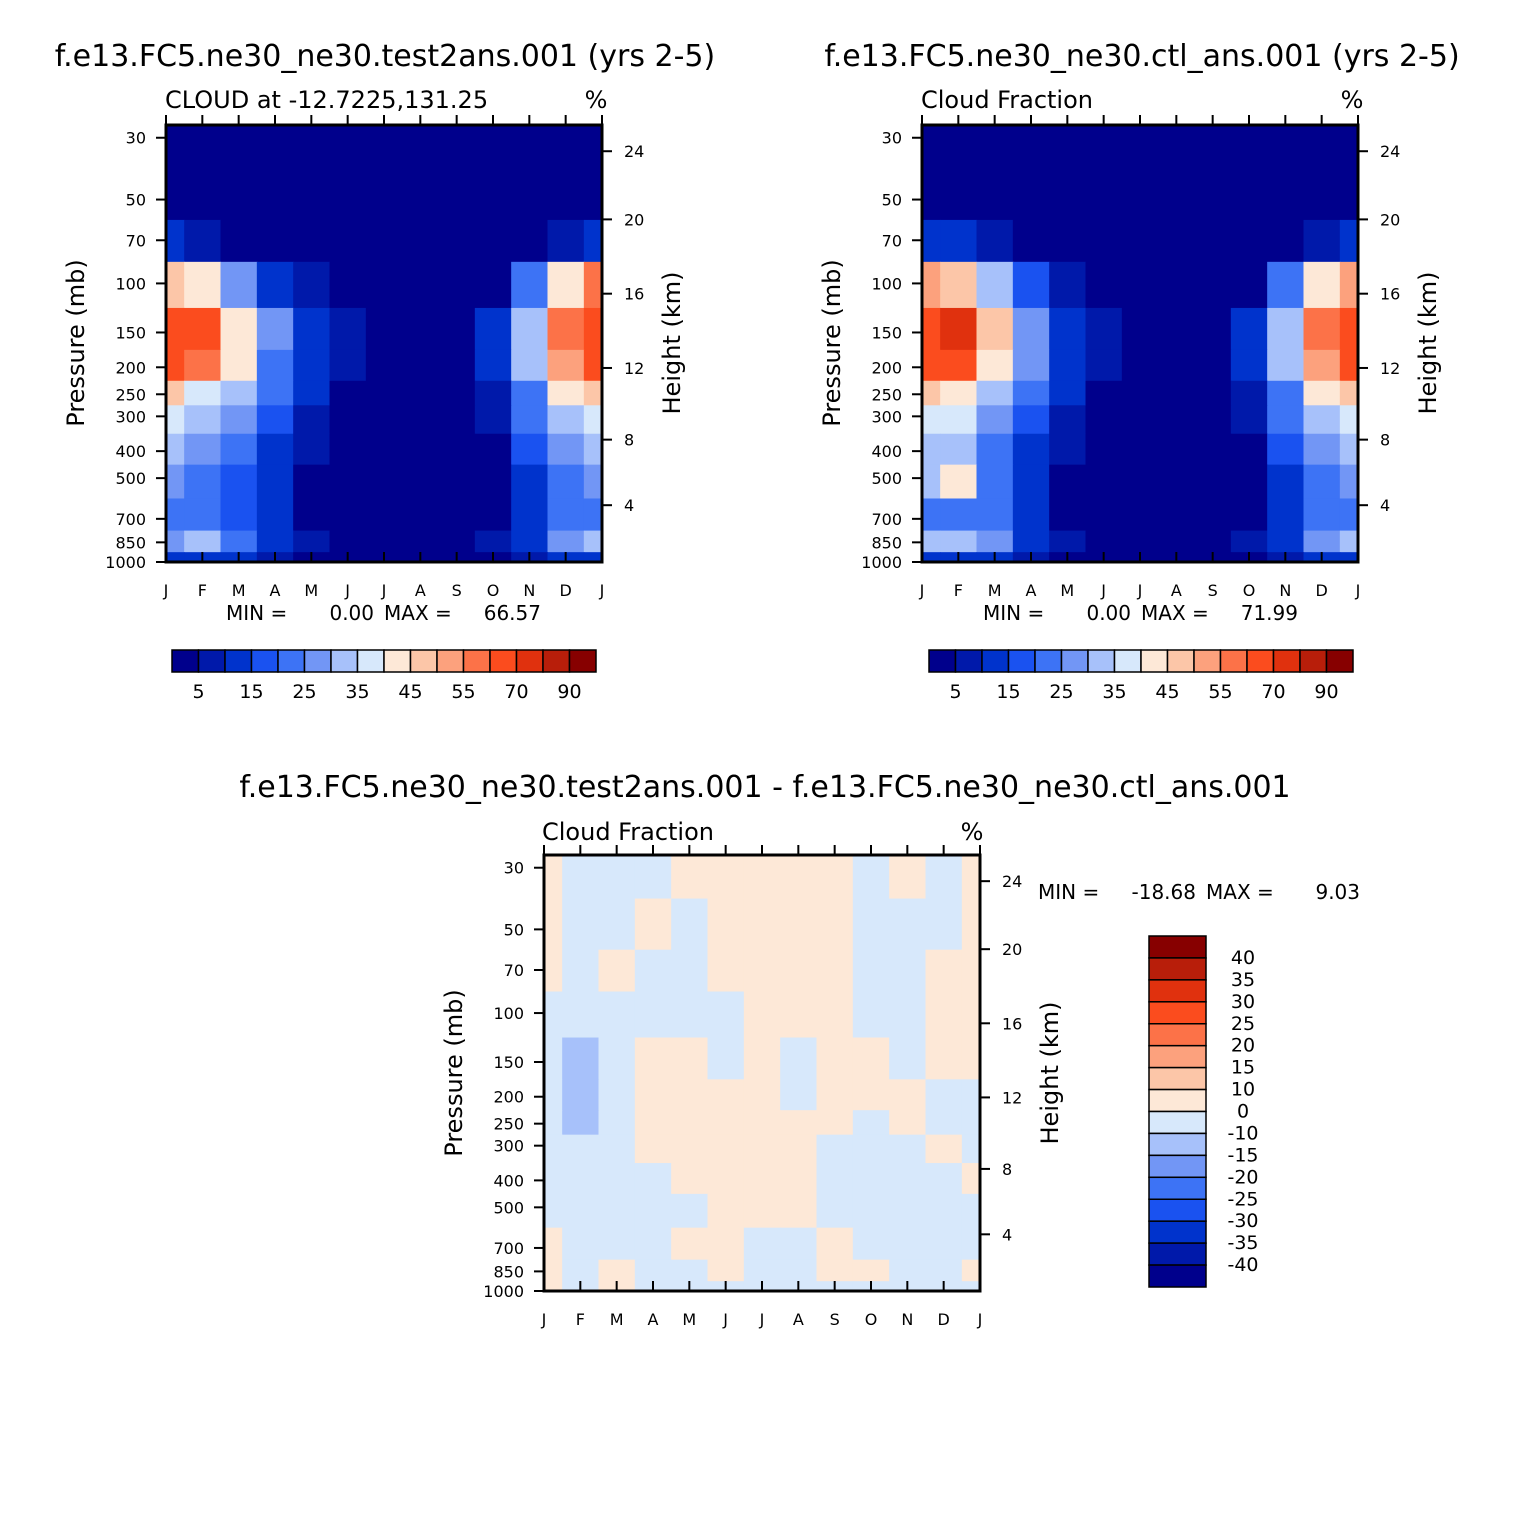 This screenshot has width=1525, height=1525. I want to click on min-value: -18.68, so click(1164, 892).